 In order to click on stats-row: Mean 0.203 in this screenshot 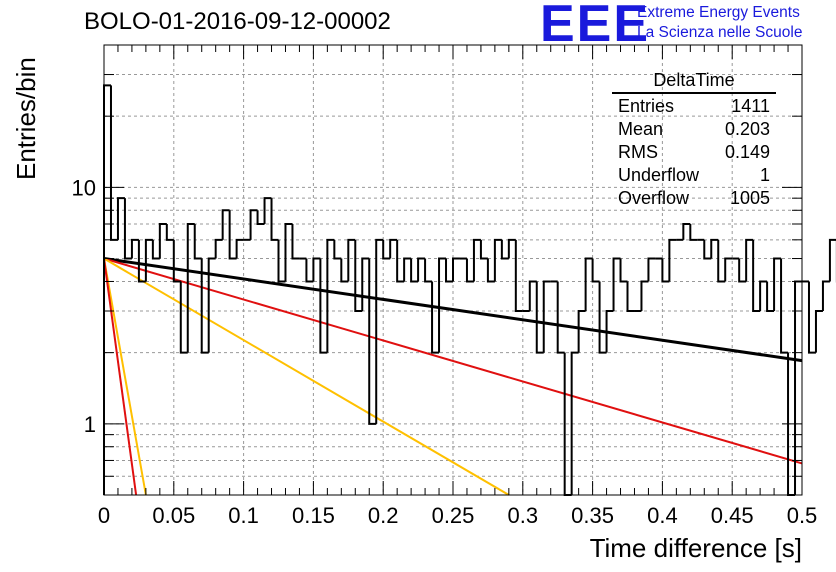, I will do `click(694, 130)`.